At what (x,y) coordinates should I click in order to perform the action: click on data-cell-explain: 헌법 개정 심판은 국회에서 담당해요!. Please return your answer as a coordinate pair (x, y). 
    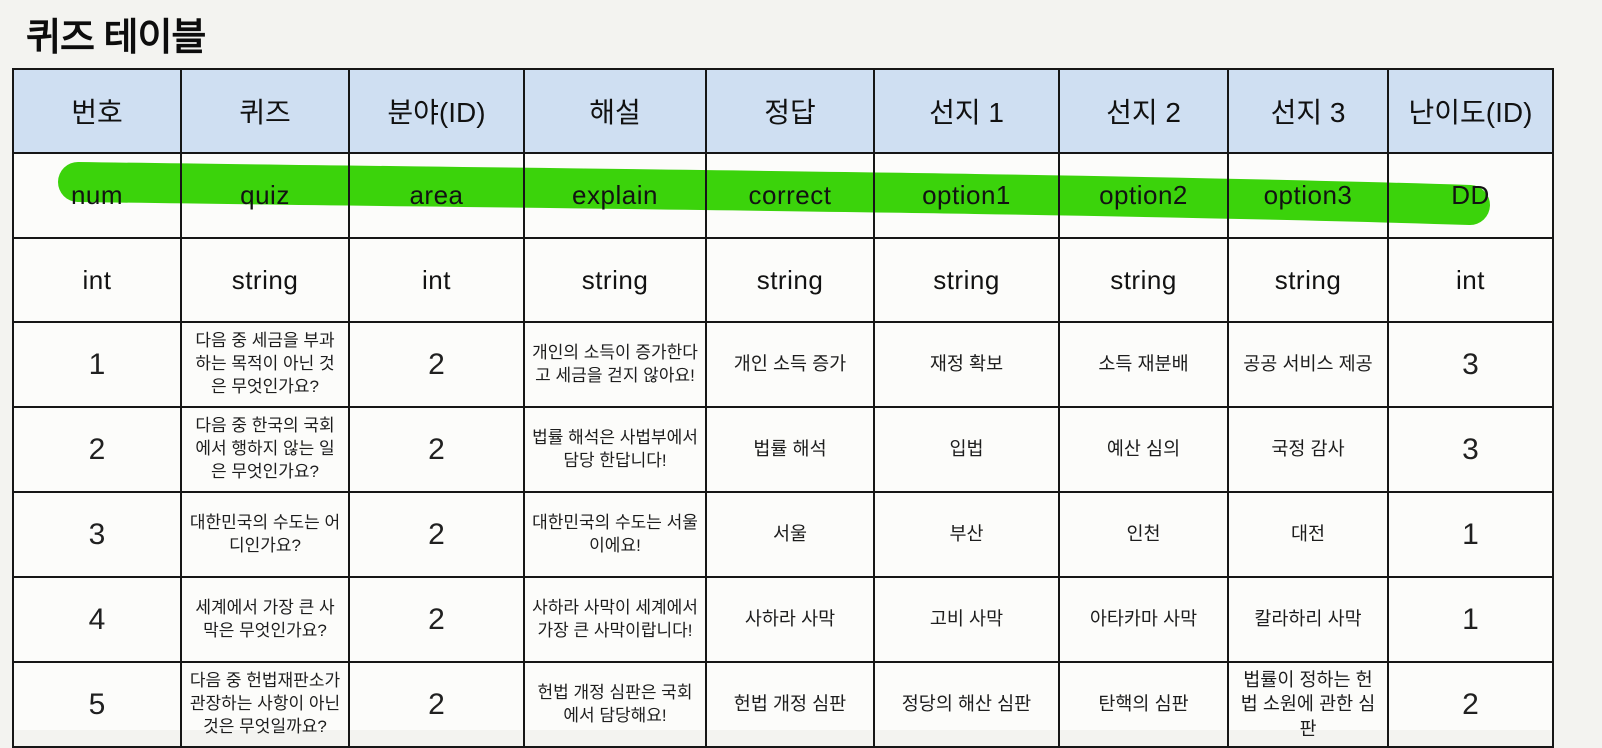
    Looking at the image, I should click on (615, 704).